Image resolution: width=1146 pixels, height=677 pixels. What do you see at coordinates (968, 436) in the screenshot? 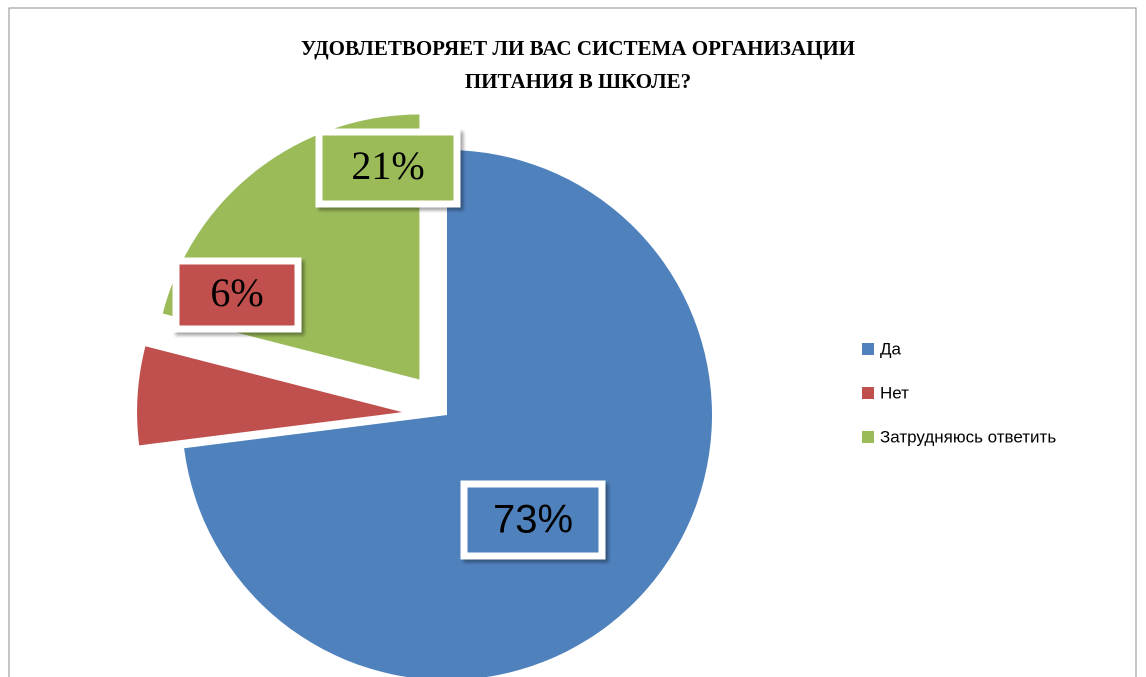
I see `legend-label: Затрудняюсь ответить` at bounding box center [968, 436].